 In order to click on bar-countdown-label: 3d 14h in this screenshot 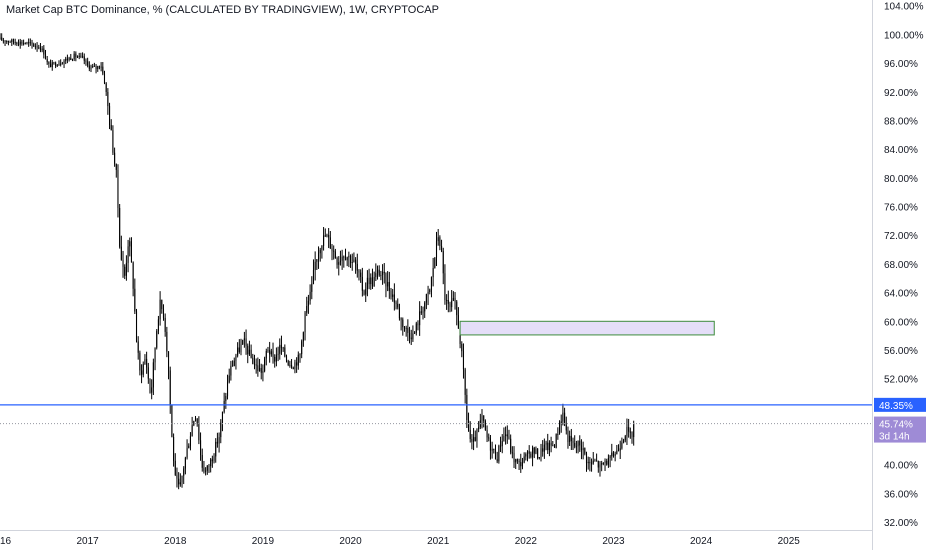, I will do `click(894, 437)`.